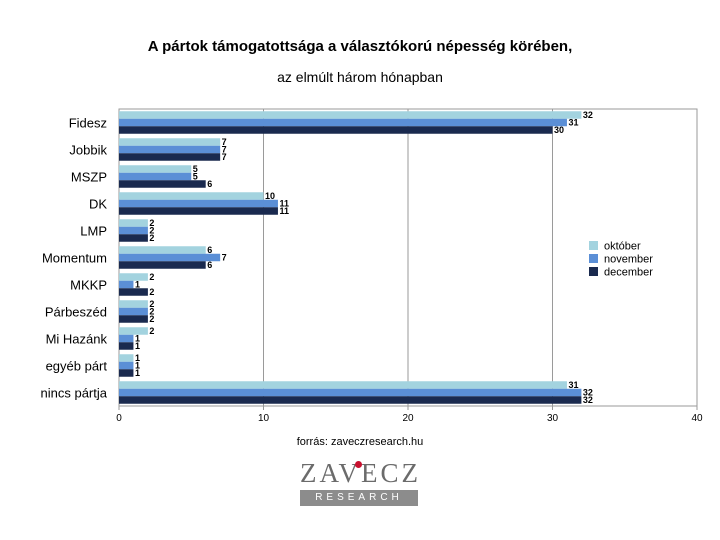 The image size is (720, 540). Describe the element at coordinates (408, 418) in the screenshot. I see `x-tick-label: 20` at that location.